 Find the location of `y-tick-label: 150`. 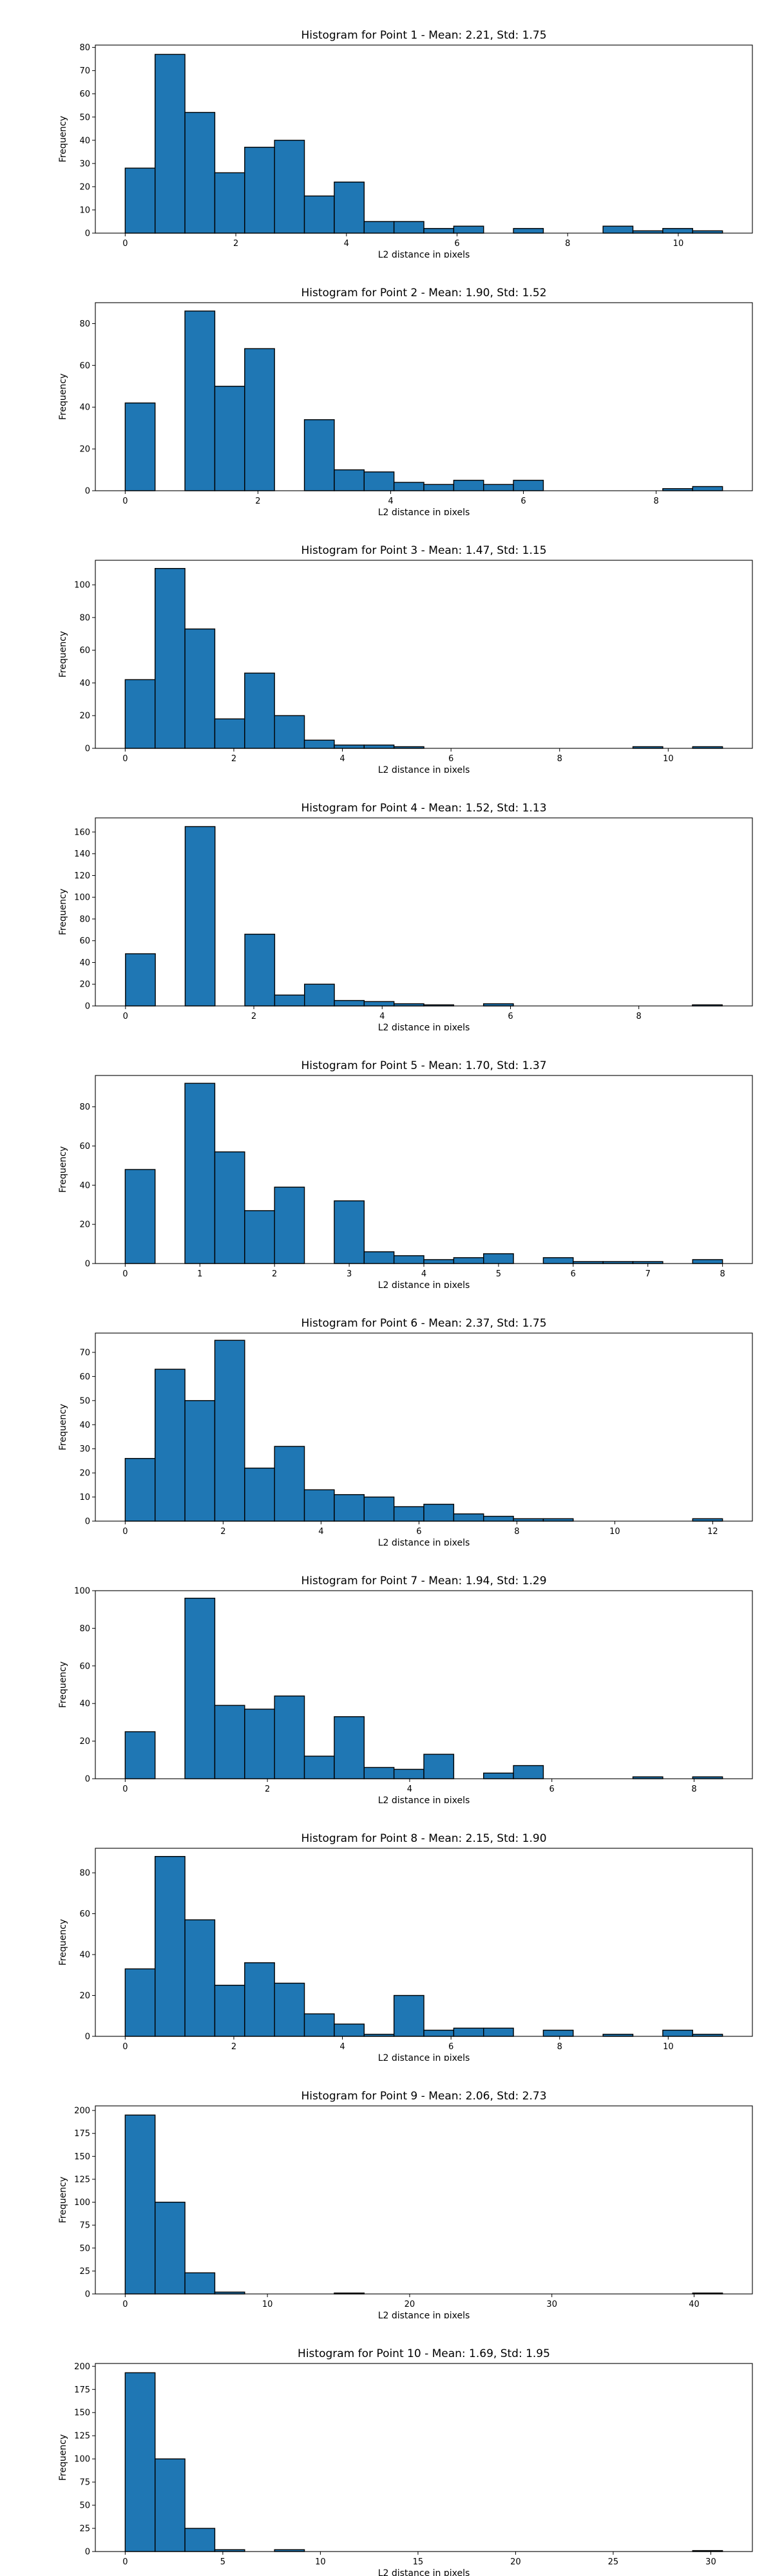

y-tick-label: 150 is located at coordinates (82, 2413).